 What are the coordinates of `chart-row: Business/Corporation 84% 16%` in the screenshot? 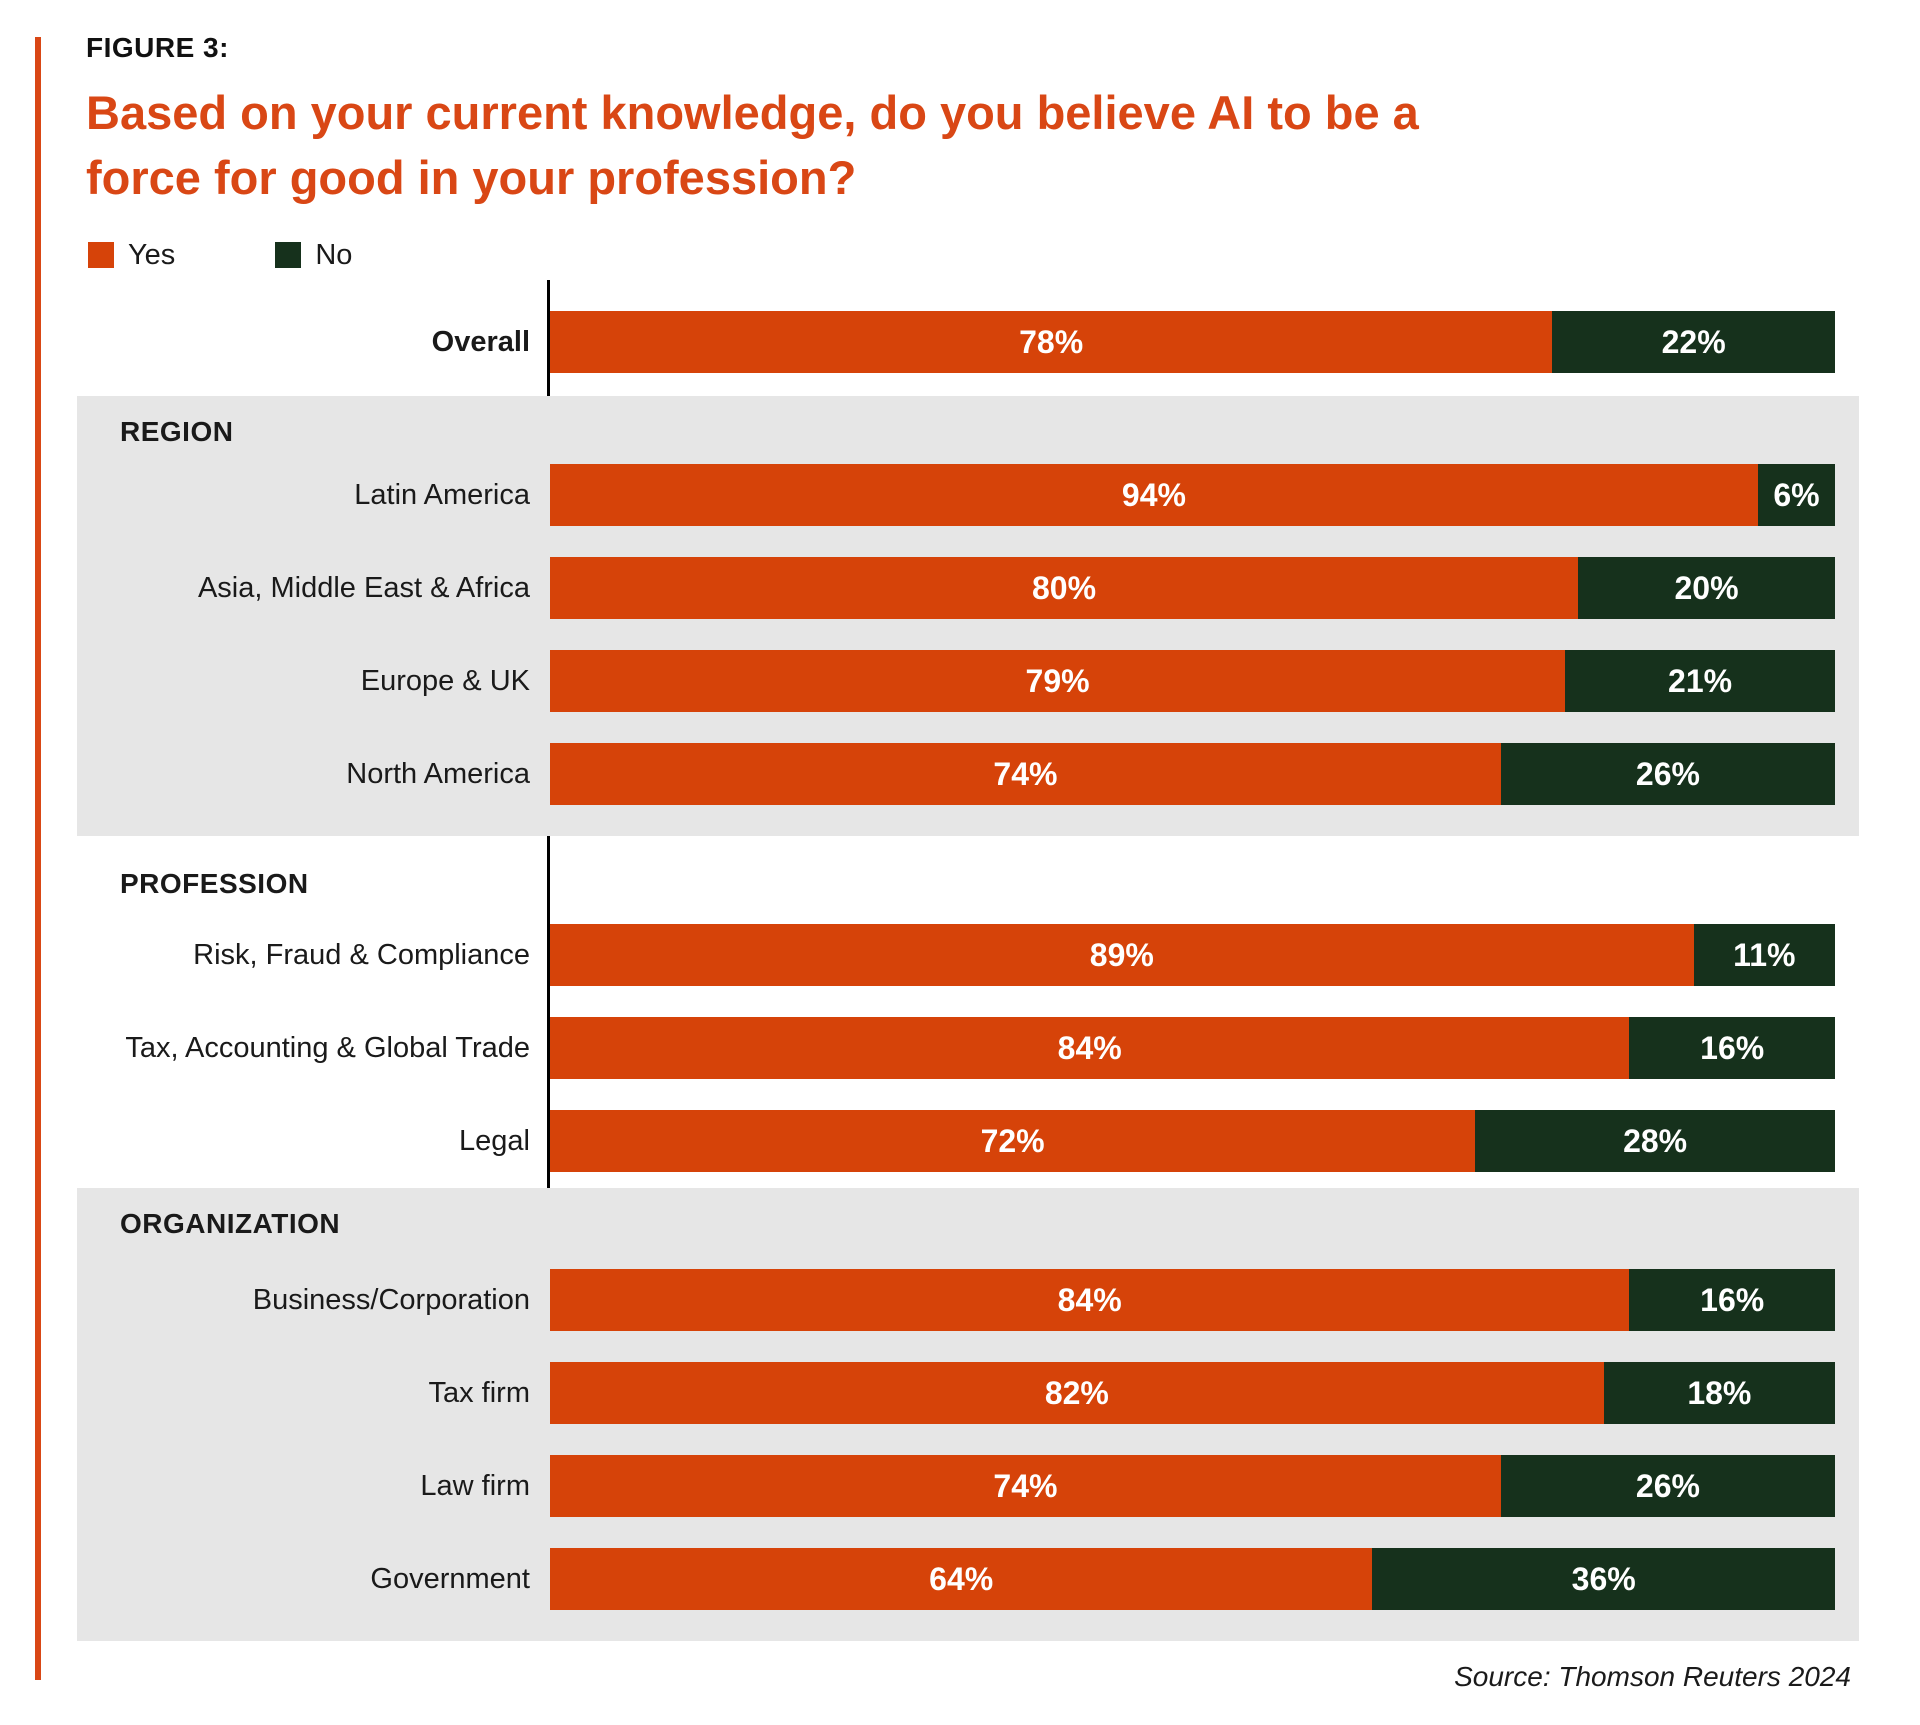 It's located at (968, 1300).